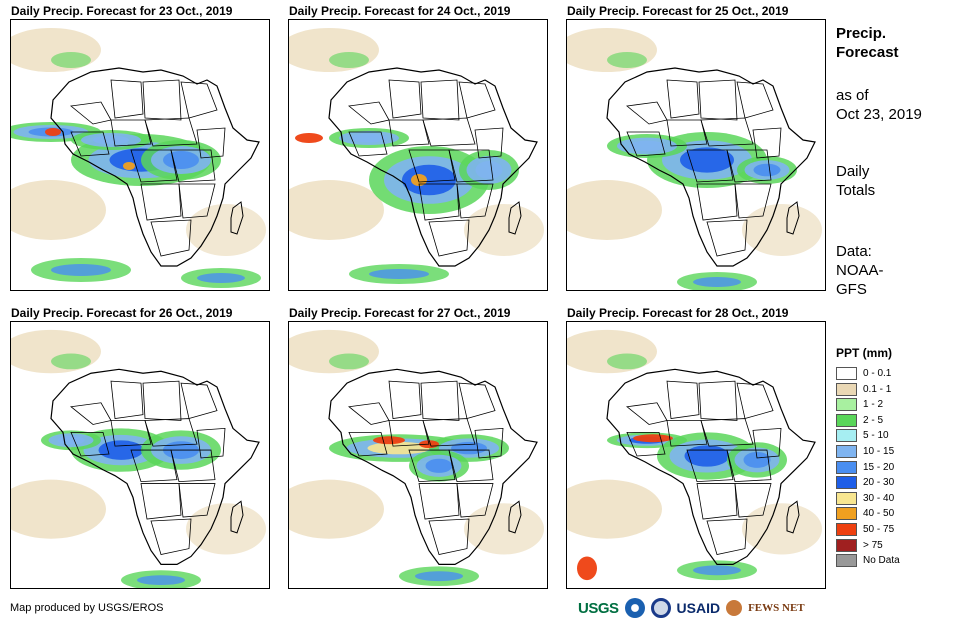 This screenshot has height=626, width=967. Describe the element at coordinates (881, 561) in the screenshot. I see `legend-label: No Data` at that location.